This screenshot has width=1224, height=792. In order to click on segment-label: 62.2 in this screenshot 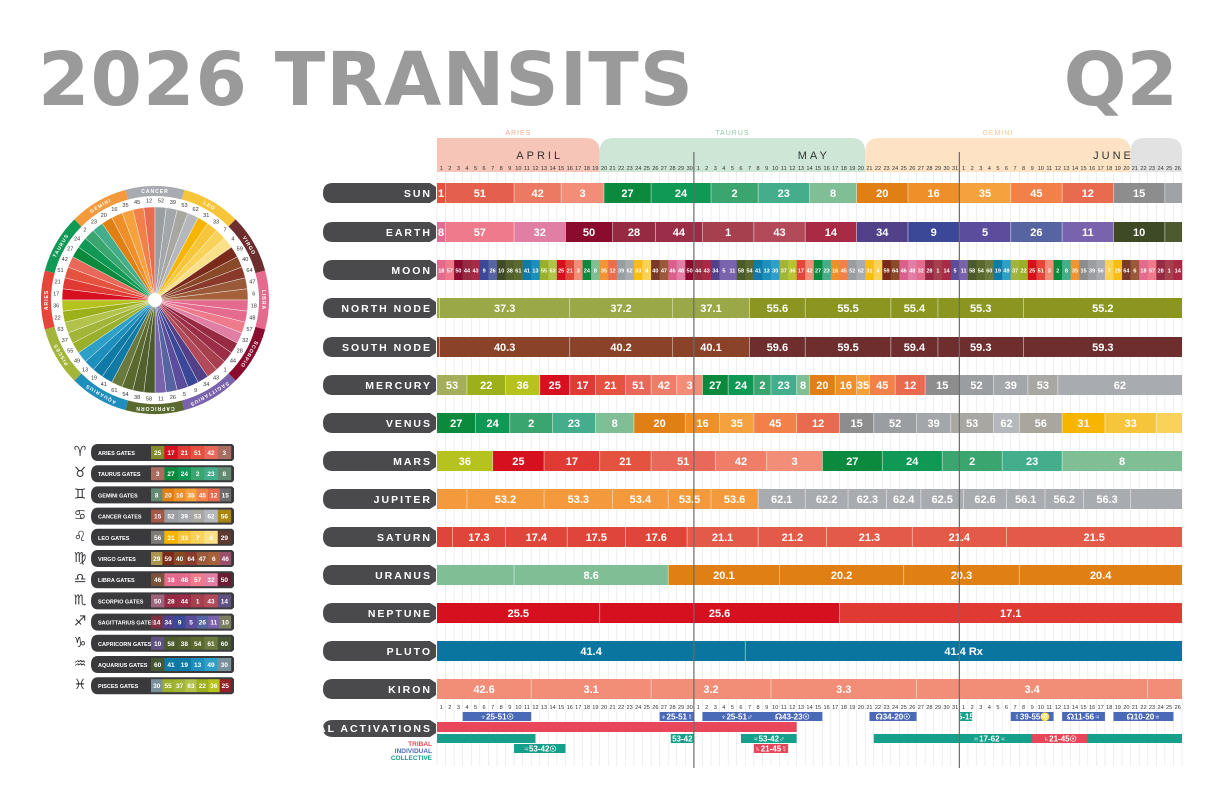, I will do `click(826, 500)`.